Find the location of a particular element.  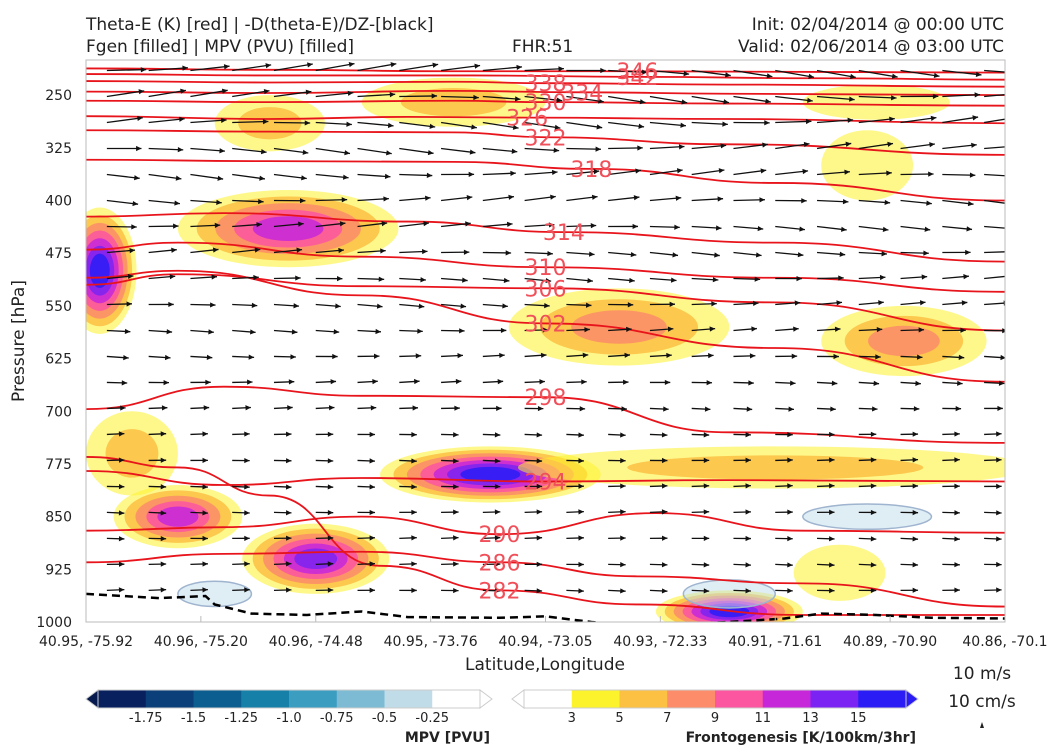

theta-e-label-310: 310 is located at coordinates (546, 268).